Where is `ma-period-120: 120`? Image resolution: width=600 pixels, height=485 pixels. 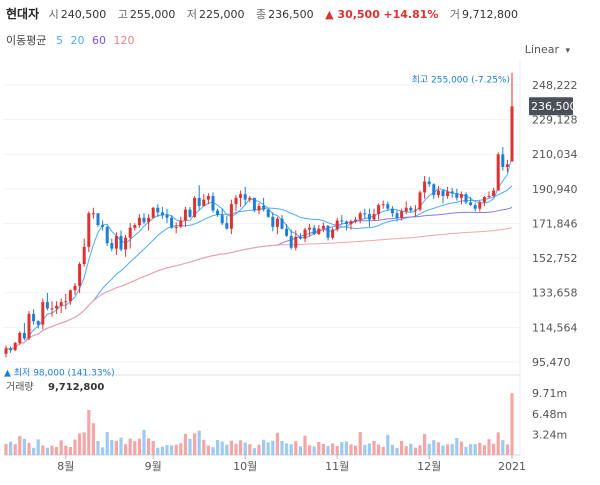
ma-period-120: 120 is located at coordinates (124, 40).